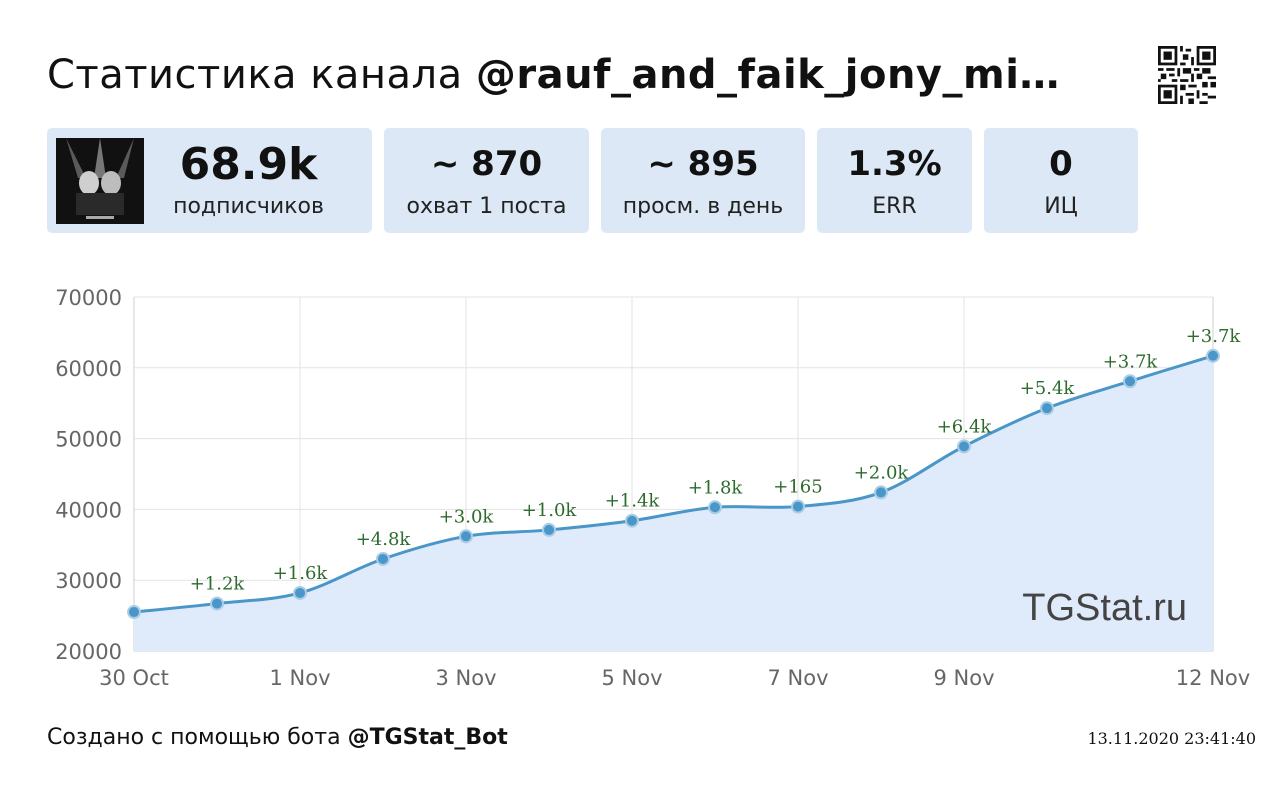  I want to click on x-tick-label: 5 Nov, so click(631, 678).